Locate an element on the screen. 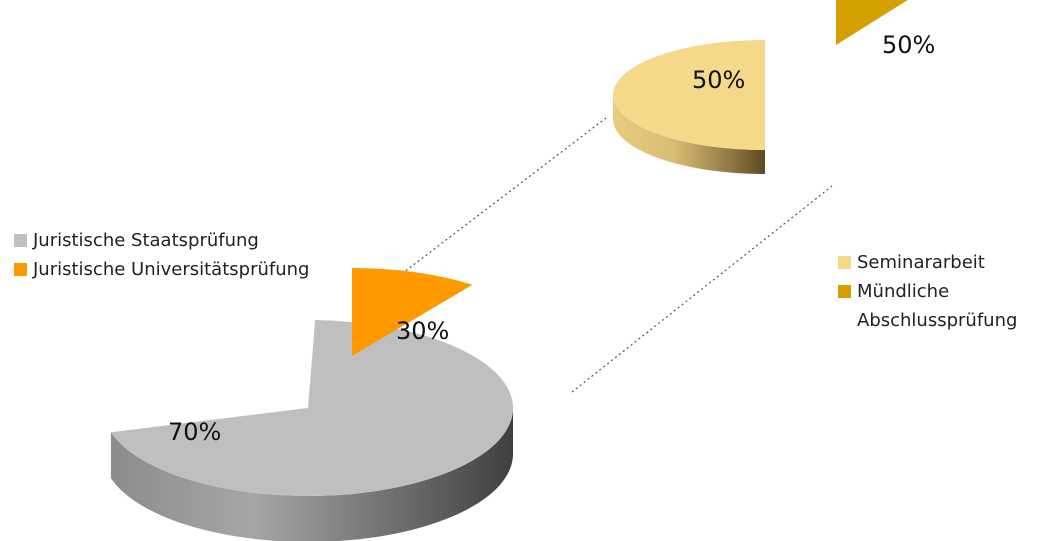  pie-slice-seminararbeit is located at coordinates (689, 107).